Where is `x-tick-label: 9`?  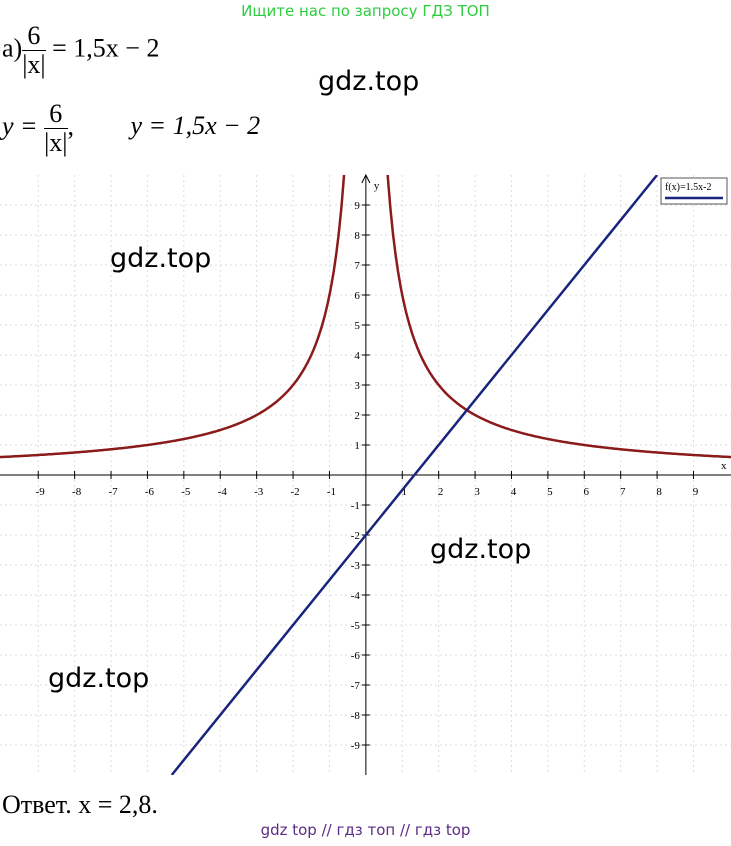
x-tick-label: 9 is located at coordinates (696, 492).